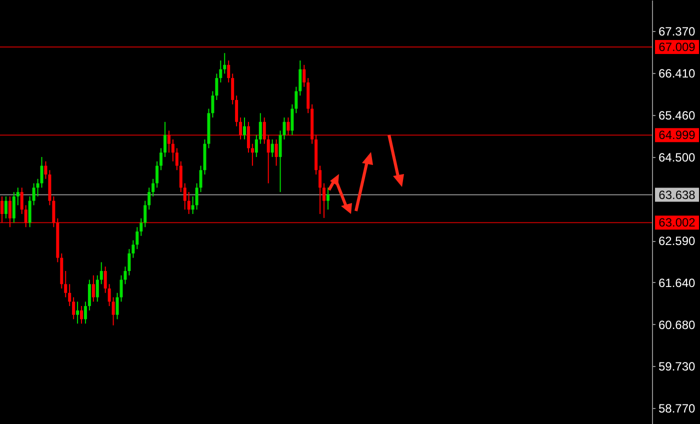  What do you see at coordinates (677, 73) in the screenshot?
I see `y-tick-label: 66.410` at bounding box center [677, 73].